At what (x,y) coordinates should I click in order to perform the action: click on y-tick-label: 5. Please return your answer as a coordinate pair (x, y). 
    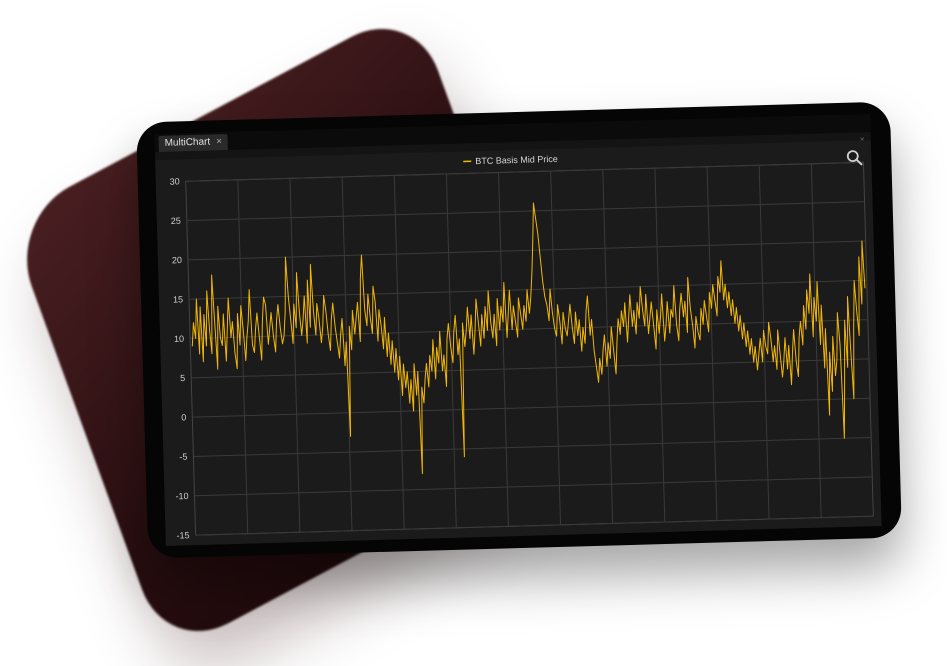
    Looking at the image, I should click on (182, 378).